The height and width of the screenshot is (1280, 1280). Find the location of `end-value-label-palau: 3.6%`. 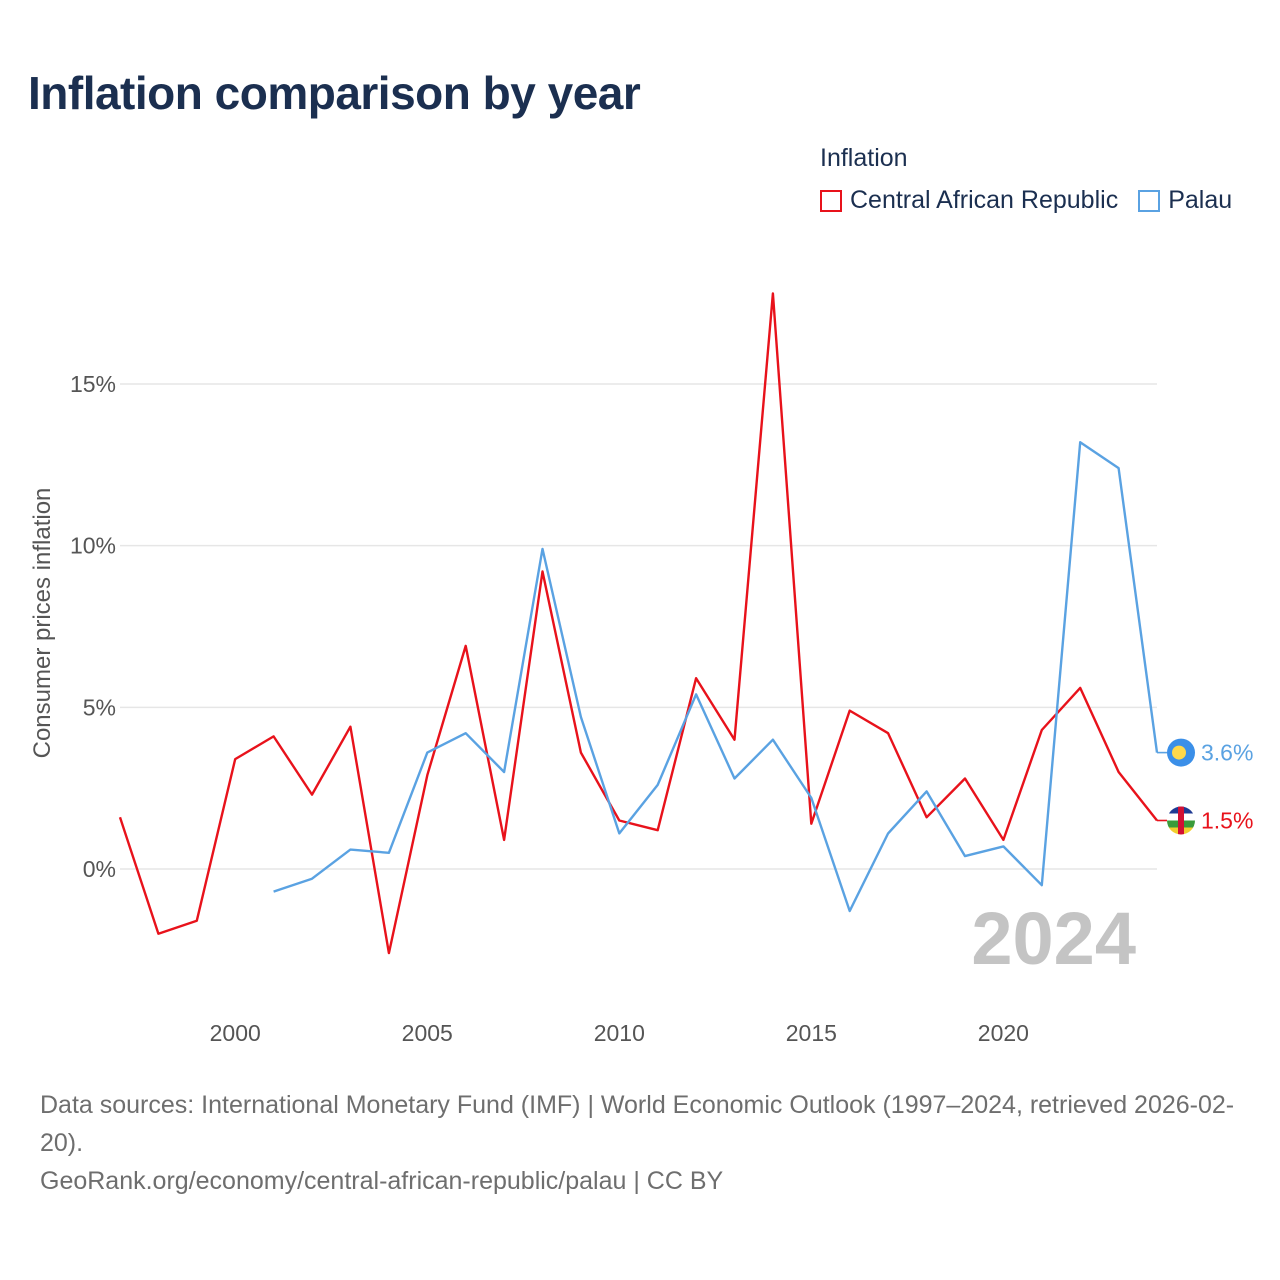

end-value-label-palau: 3.6% is located at coordinates (1227, 753).